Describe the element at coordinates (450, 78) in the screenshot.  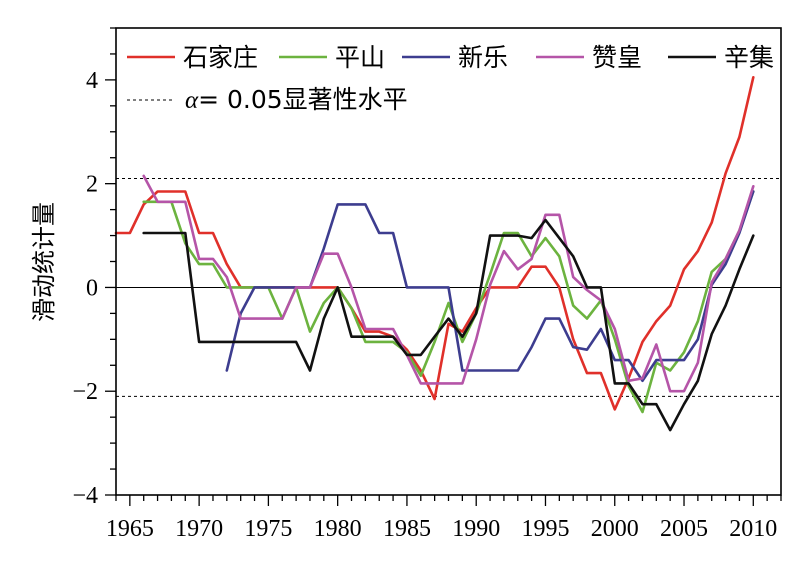
I see `legend: 石家庄 平山 新乐 赞皇 辛集 α= 0.05显著性水平` at that location.